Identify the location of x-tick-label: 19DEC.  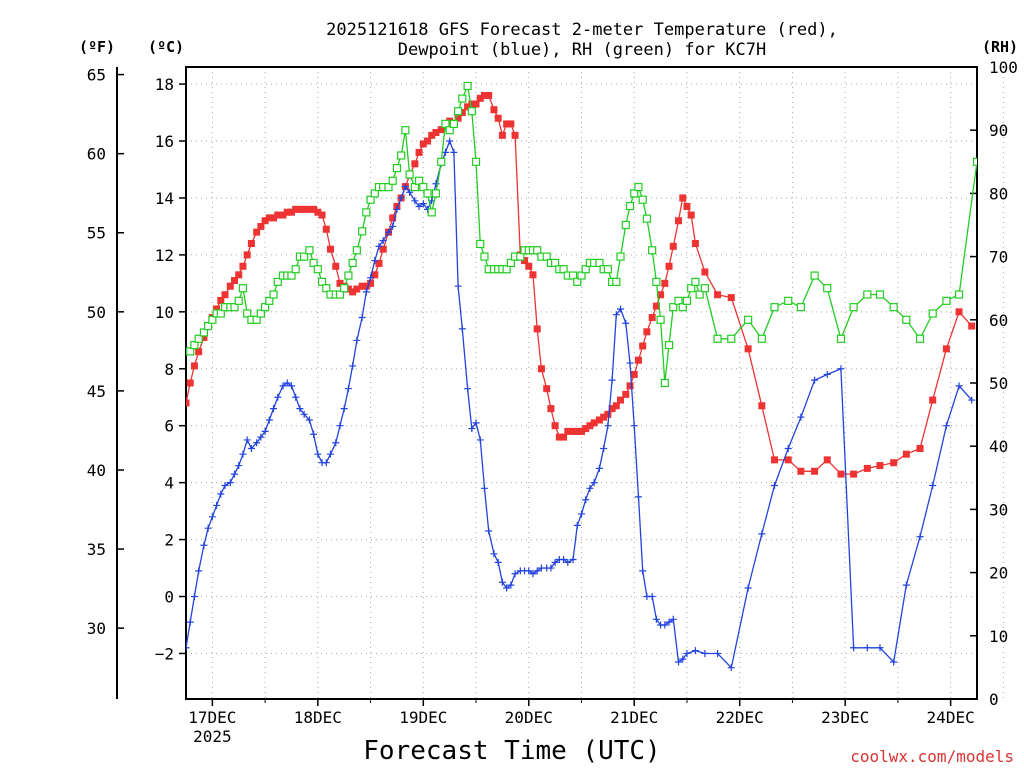
(423, 717).